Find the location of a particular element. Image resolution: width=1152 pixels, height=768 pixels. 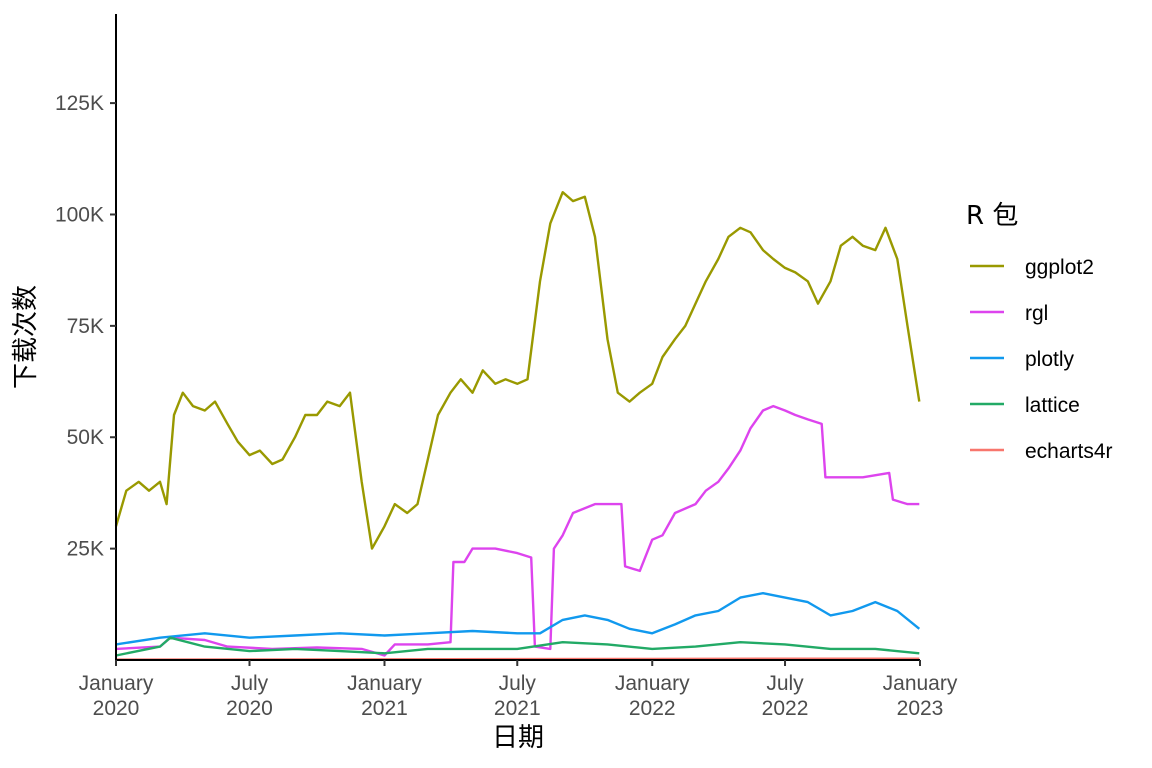

legend-label-lattice: lattice is located at coordinates (1052, 405).